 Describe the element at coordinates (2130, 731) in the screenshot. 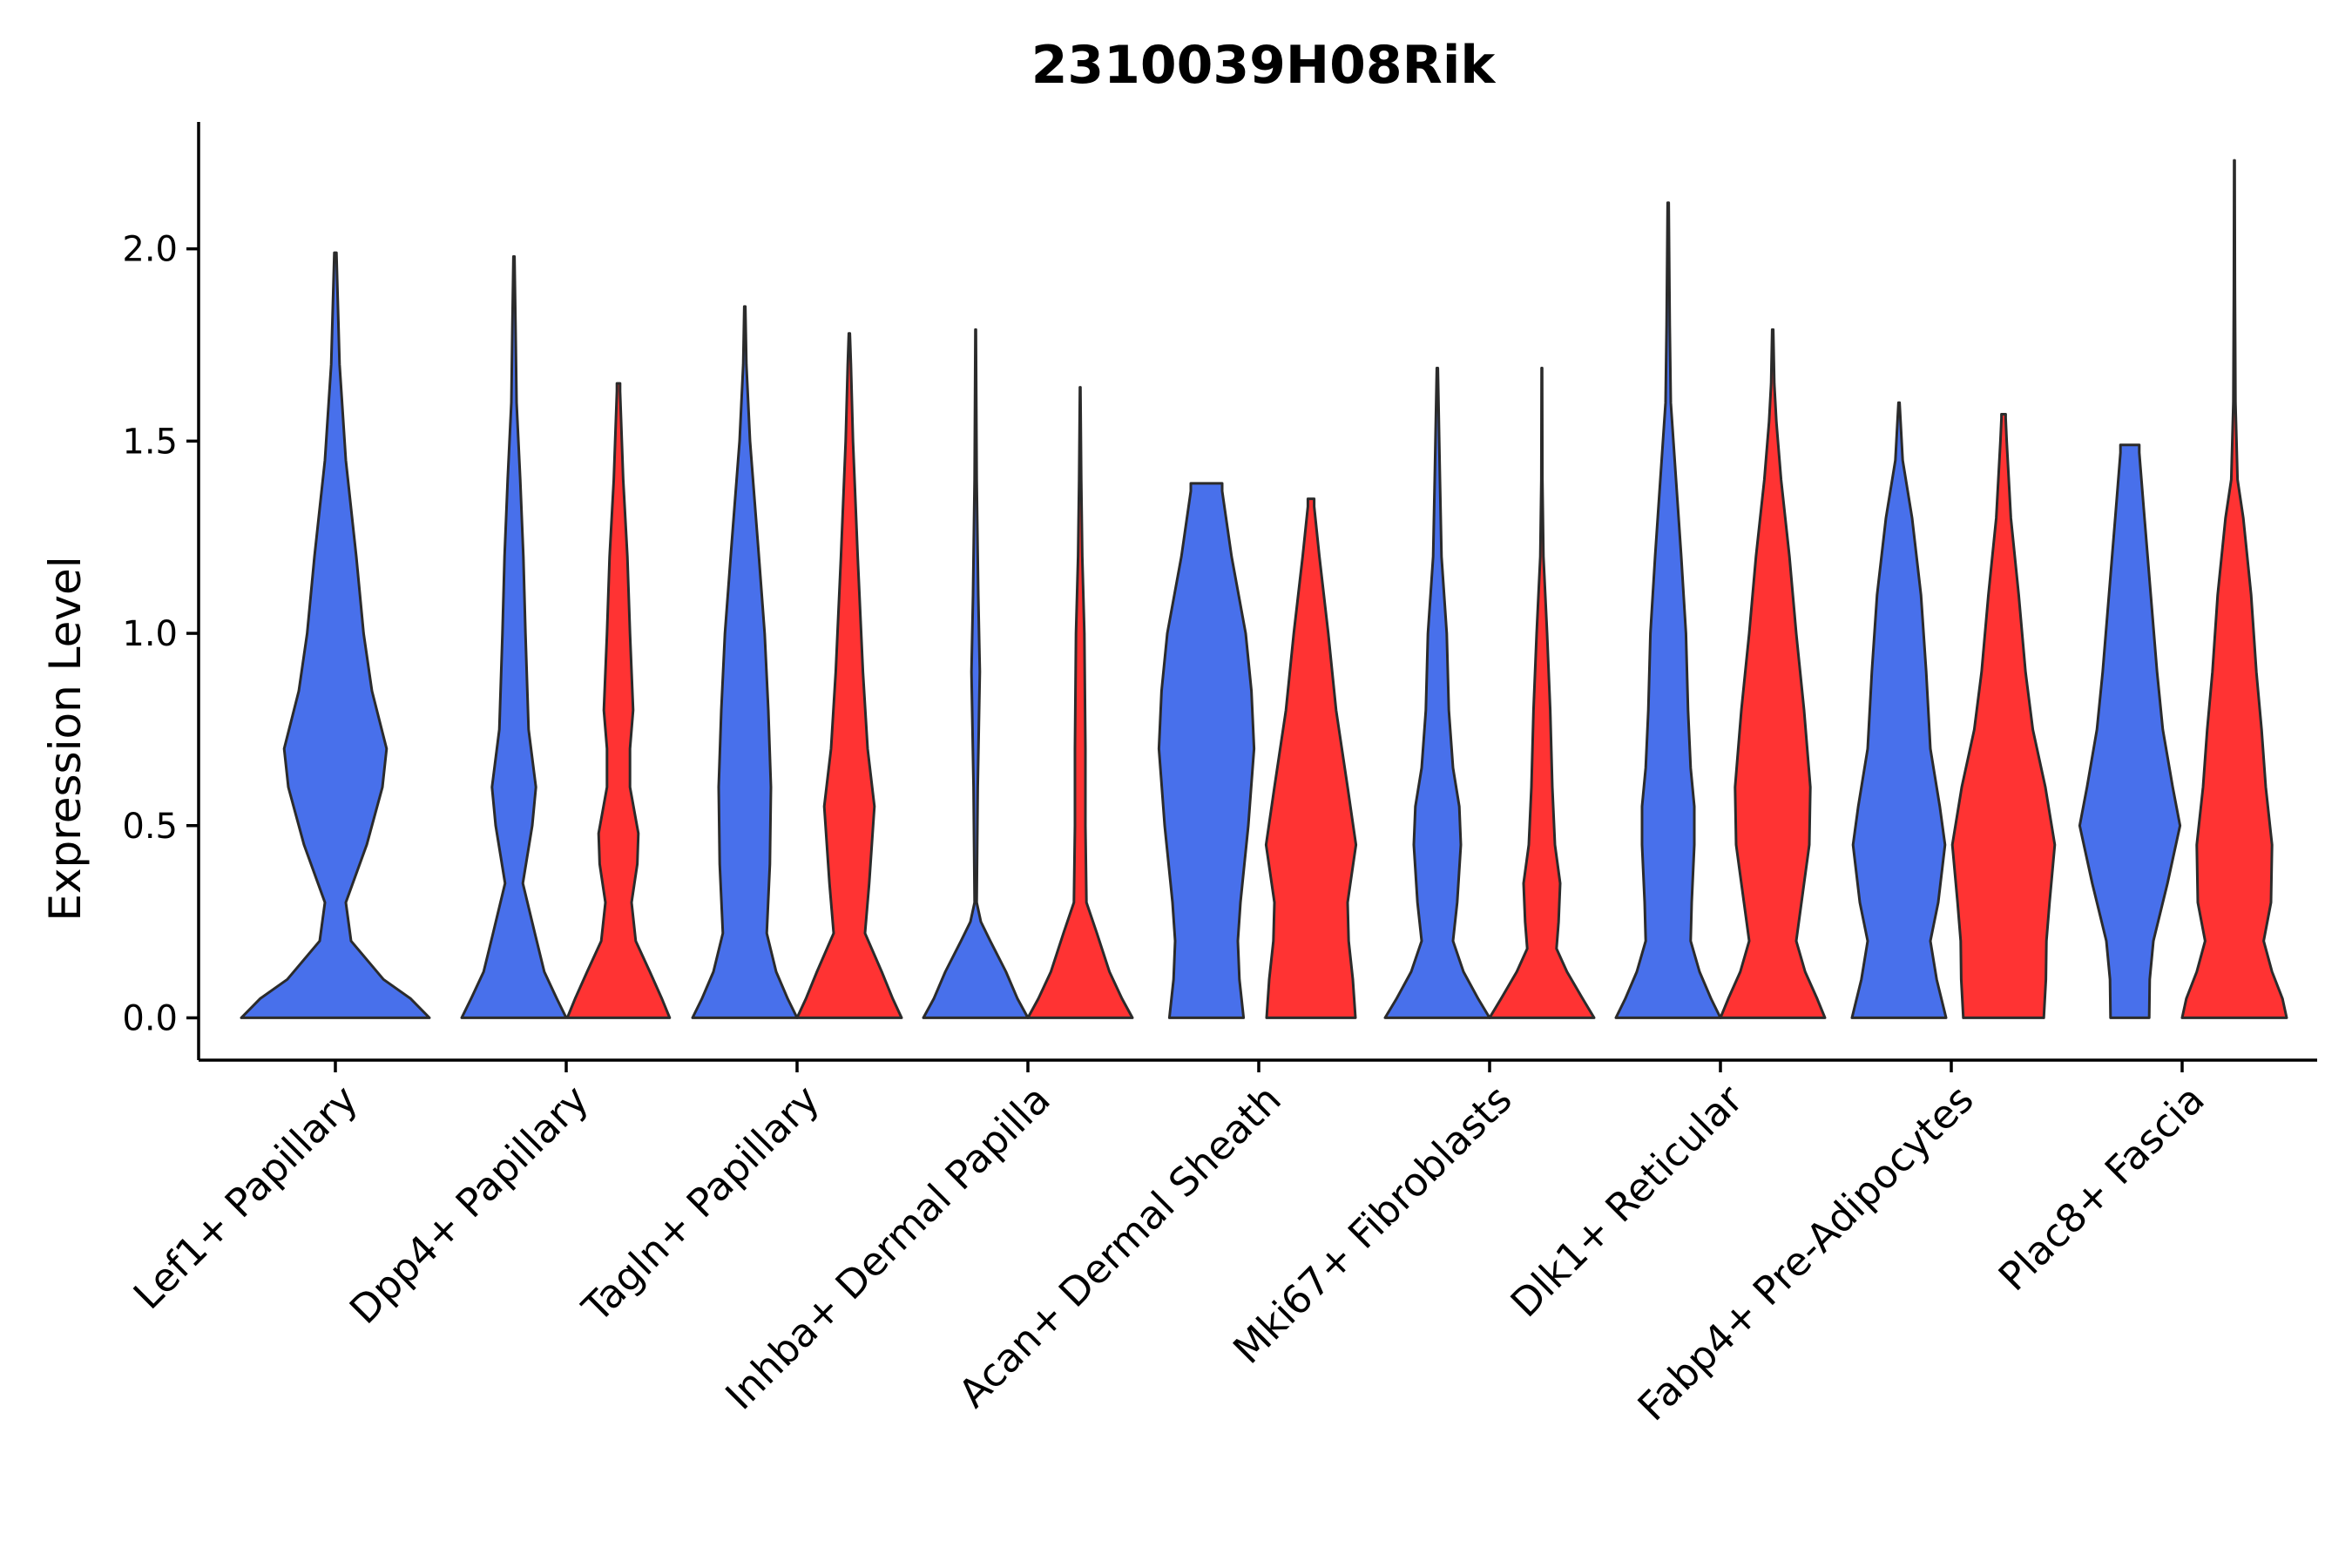

I see `violin-8-group1` at that location.